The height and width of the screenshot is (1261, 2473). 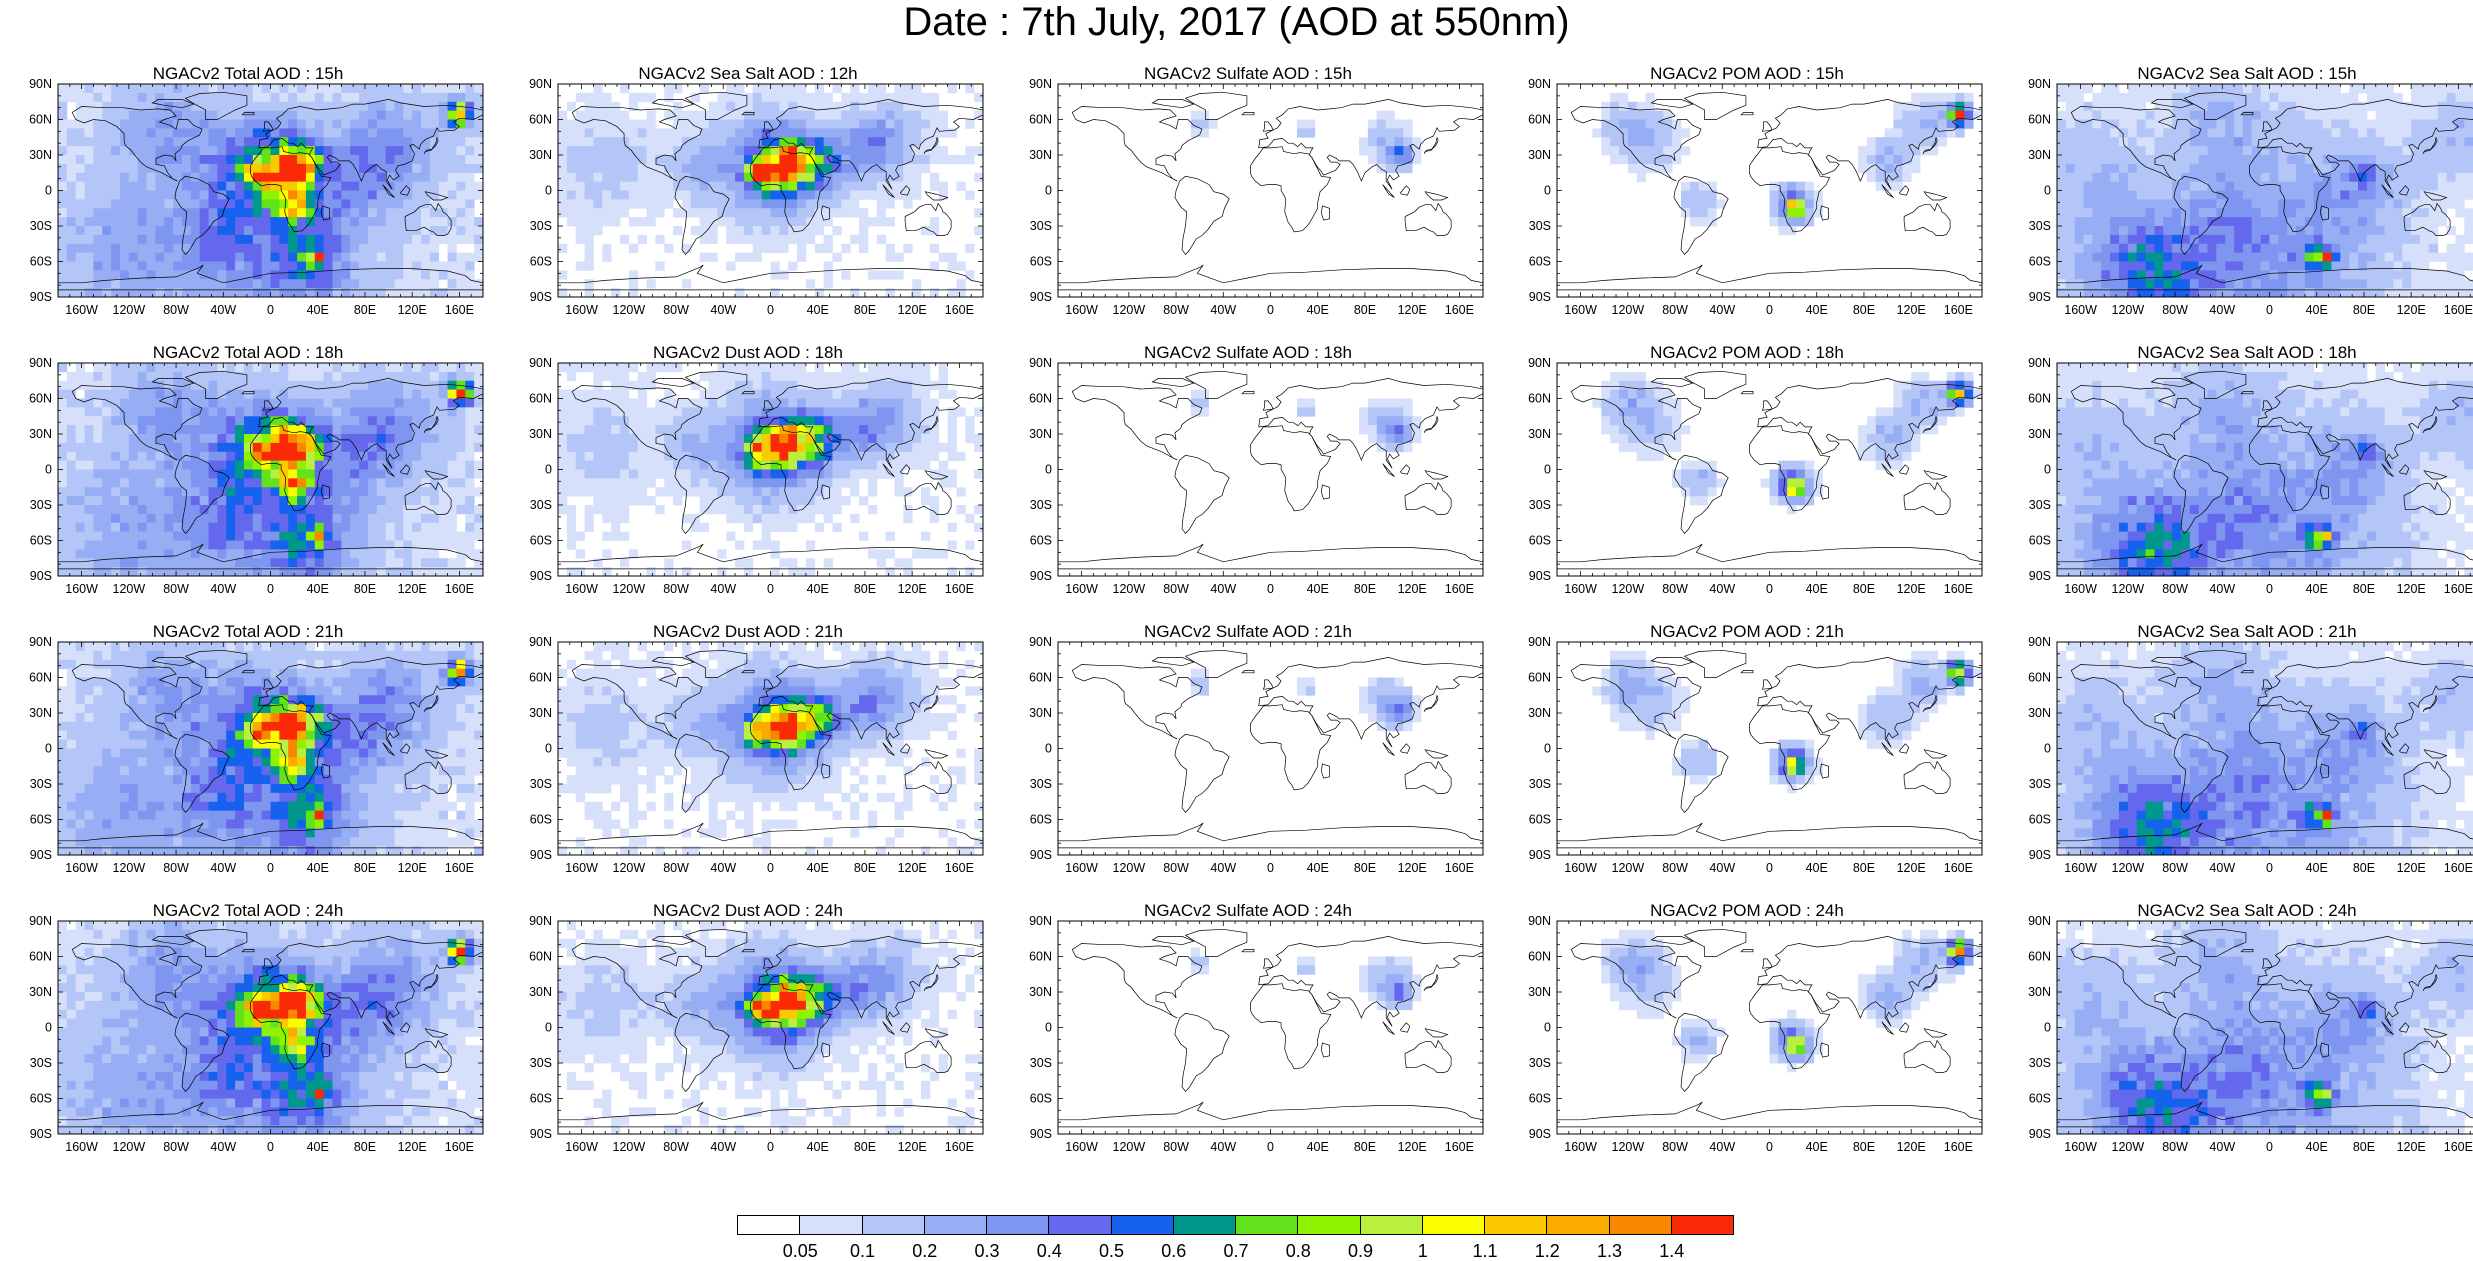 What do you see at coordinates (2240, 911) in the screenshot?
I see `panel-title: NGACv2 Sea Salt AOD : 24h` at bounding box center [2240, 911].